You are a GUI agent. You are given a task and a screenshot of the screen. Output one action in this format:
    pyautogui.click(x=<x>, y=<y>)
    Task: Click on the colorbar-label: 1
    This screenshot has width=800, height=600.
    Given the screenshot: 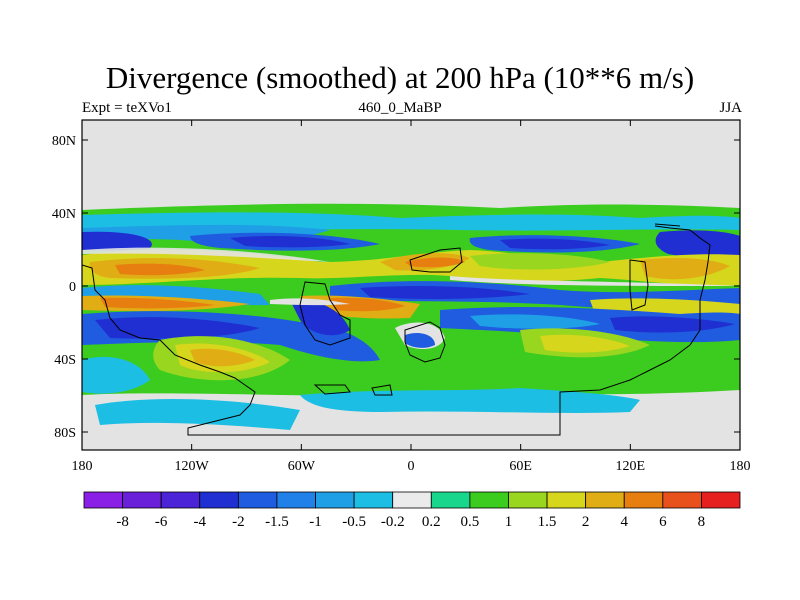 What is the action you would take?
    pyautogui.click(x=509, y=522)
    